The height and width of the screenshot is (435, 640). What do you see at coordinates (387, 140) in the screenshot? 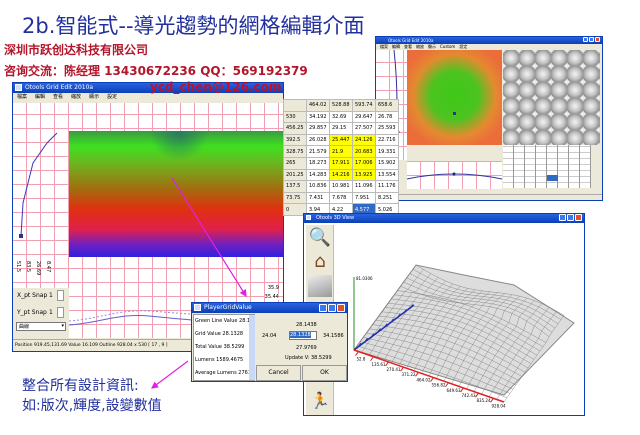
I see `table-cell: 22.716` at bounding box center [387, 140].